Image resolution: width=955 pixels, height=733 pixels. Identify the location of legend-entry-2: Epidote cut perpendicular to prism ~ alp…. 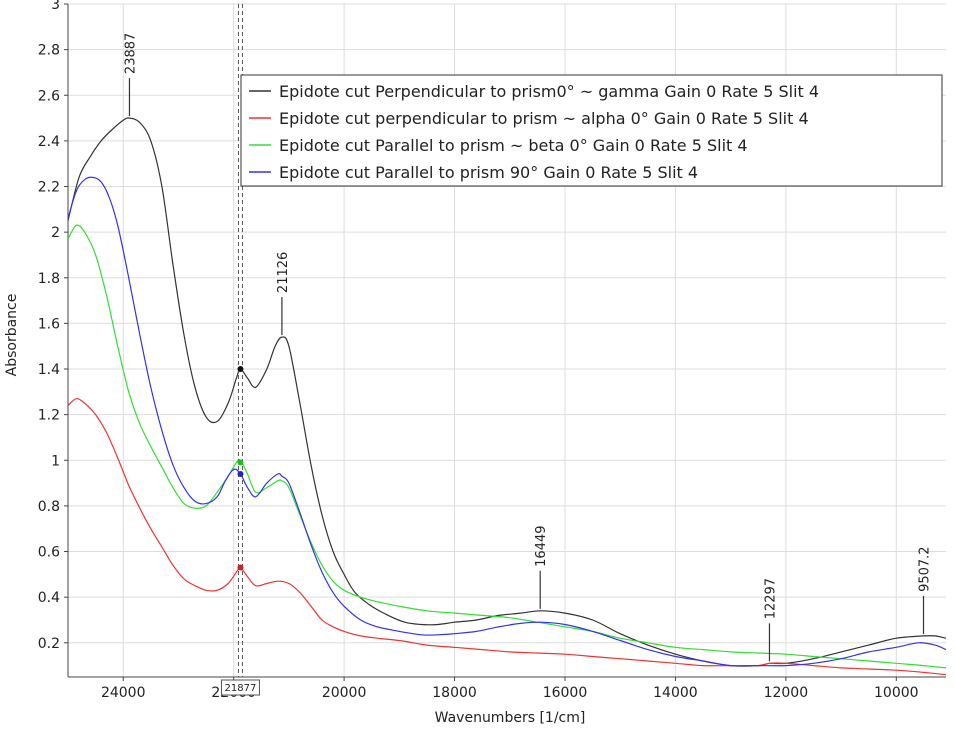
(544, 118).